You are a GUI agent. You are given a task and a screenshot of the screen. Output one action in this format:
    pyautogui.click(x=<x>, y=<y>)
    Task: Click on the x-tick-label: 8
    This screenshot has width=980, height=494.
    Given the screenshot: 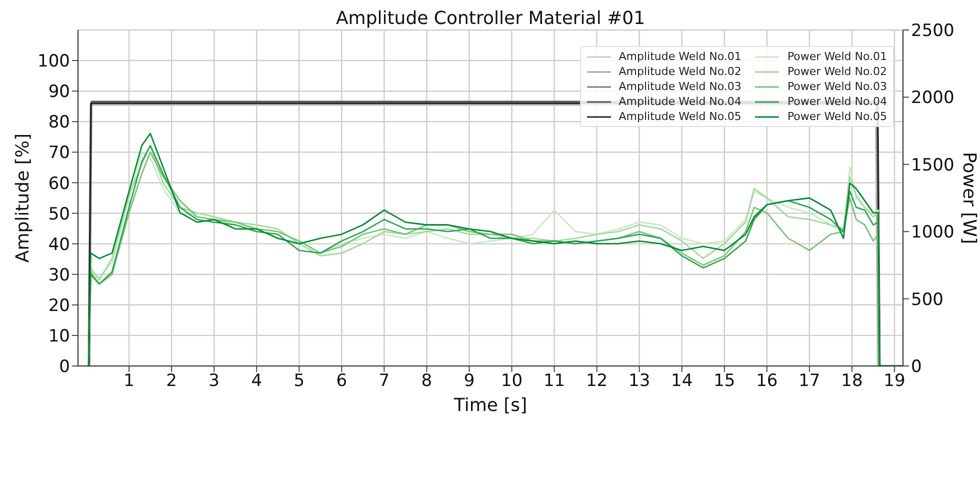 What is the action you would take?
    pyautogui.click(x=426, y=381)
    